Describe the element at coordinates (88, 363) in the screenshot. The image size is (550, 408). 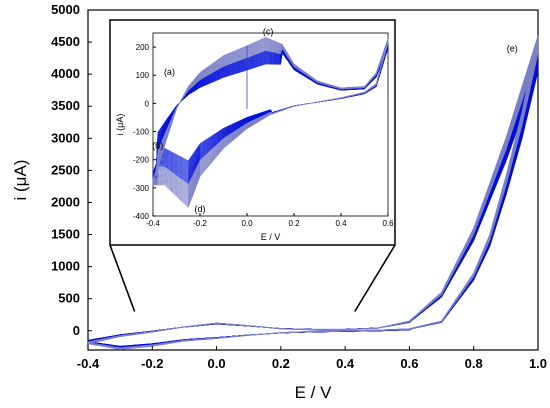
I see `main-x-tick-label: -0.4` at that location.